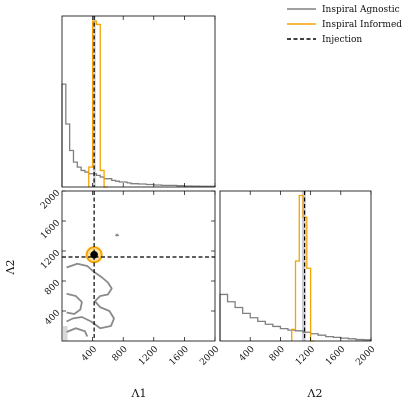 The width and height of the screenshot is (407, 411). Describe the element at coordinates (65, 333) in the screenshot. I see `joint-agnostic-density-shade` at that location.